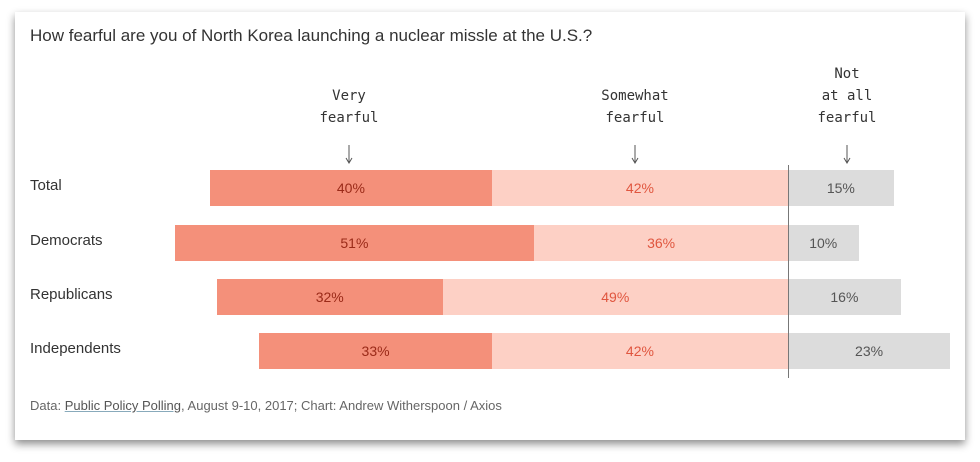  I want to click on bar-segment: 23%, so click(869, 351).